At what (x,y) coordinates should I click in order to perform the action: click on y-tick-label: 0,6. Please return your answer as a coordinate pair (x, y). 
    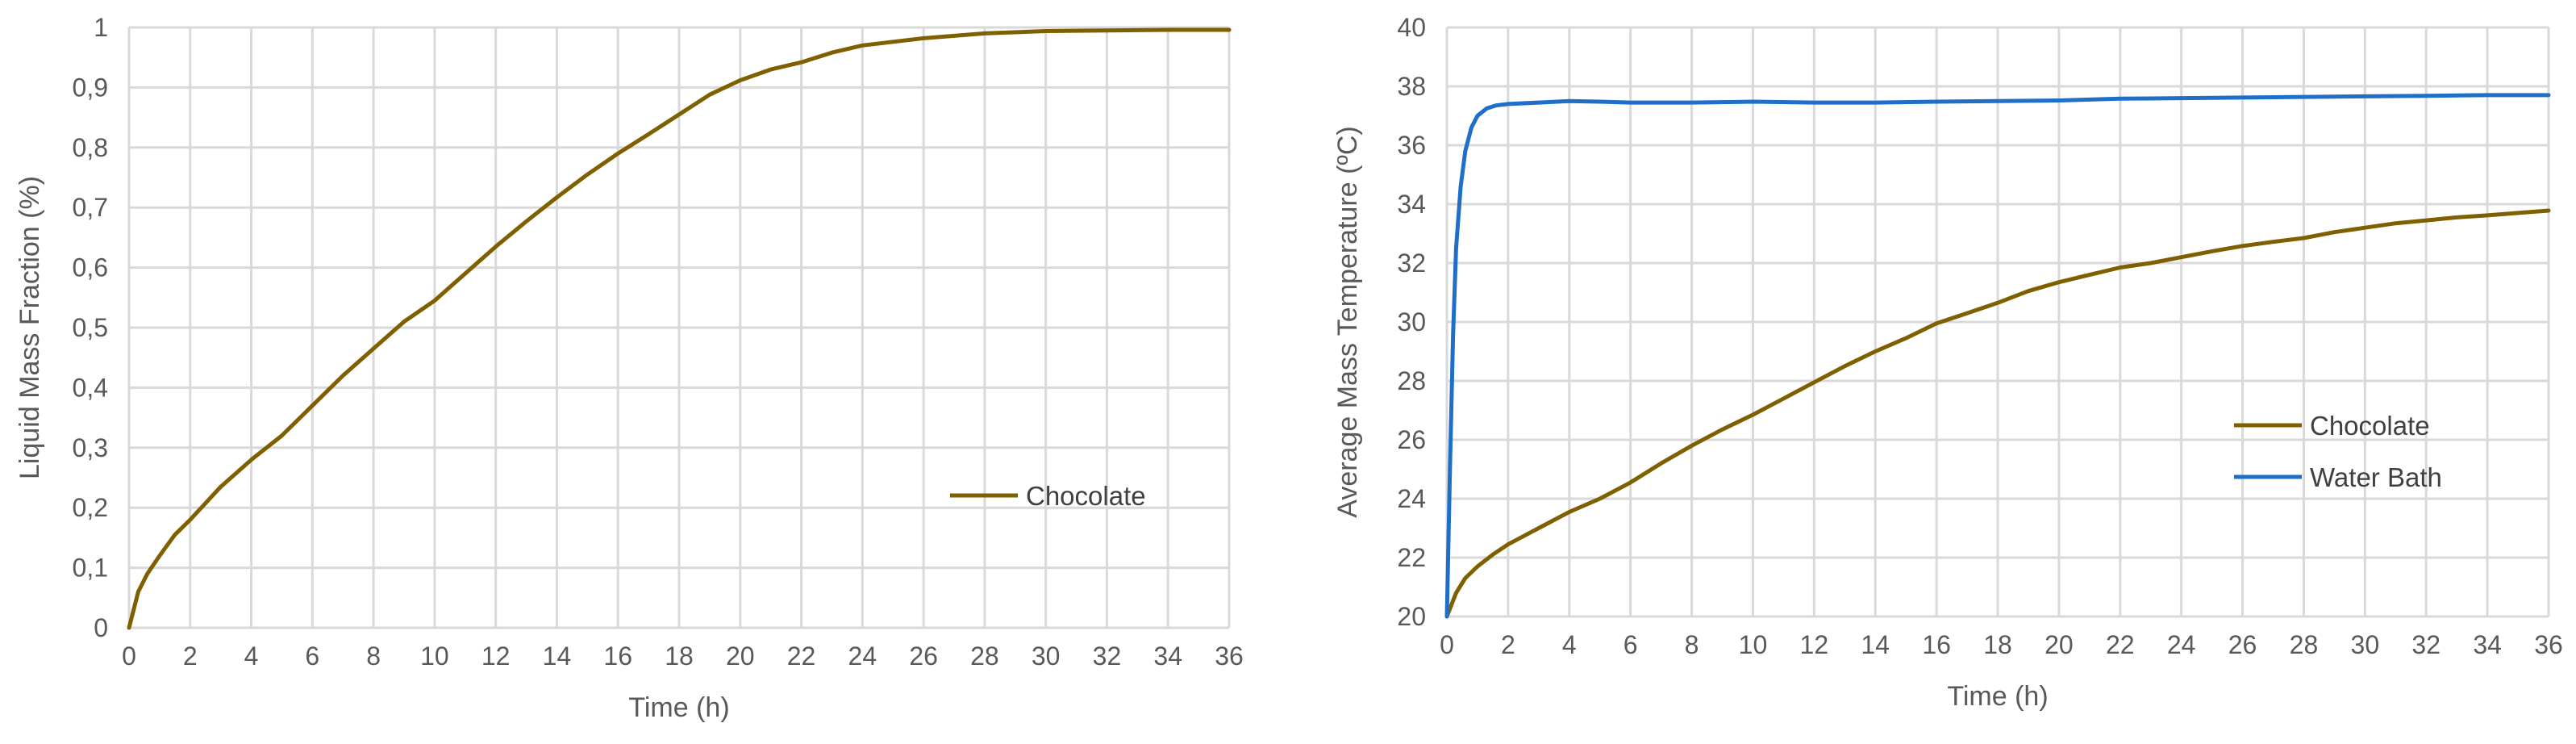
    Looking at the image, I should click on (90, 267).